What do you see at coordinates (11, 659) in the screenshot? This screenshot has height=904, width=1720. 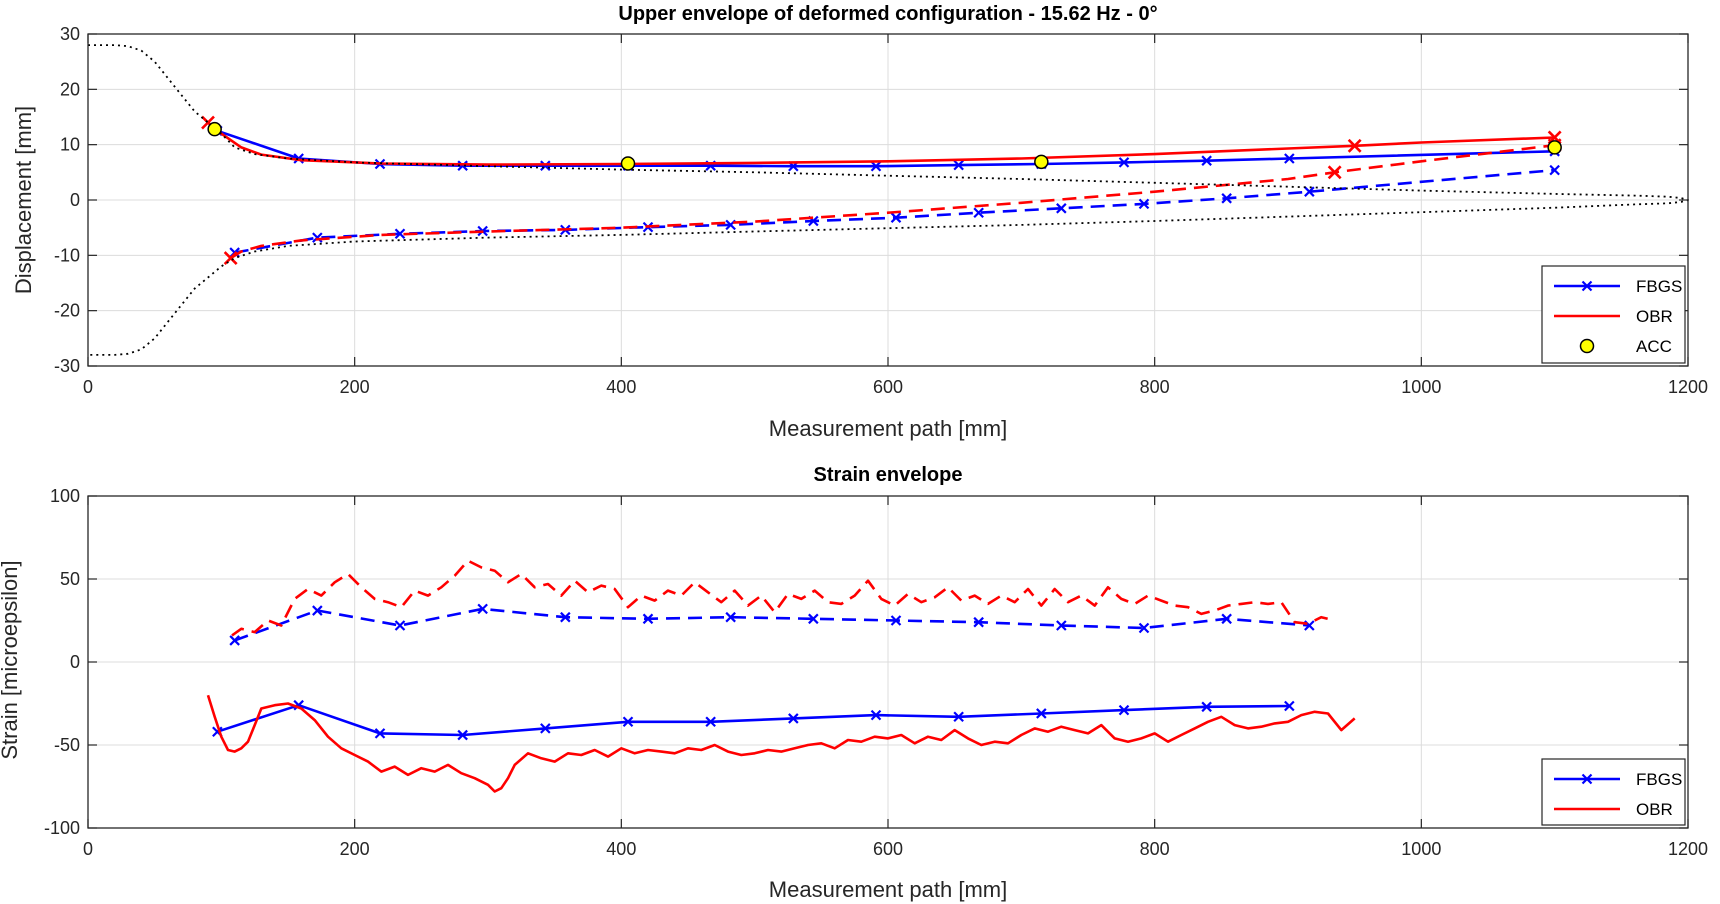 I see `bottom-y-axis-label: Strain [microepsilon]` at bounding box center [11, 659].